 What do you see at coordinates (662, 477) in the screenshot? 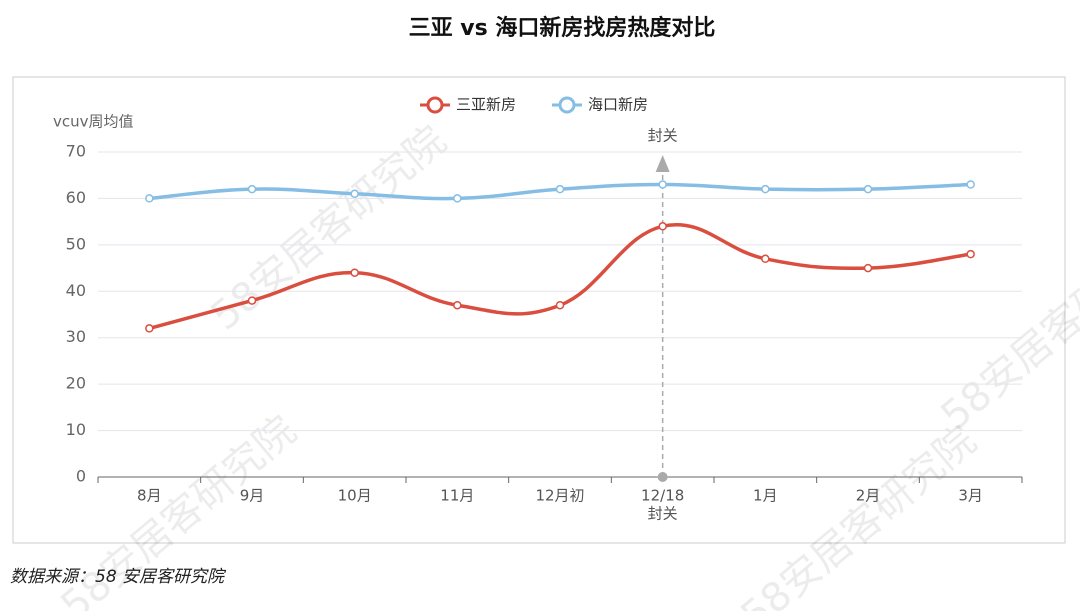
I see `annotation-dot` at bounding box center [662, 477].